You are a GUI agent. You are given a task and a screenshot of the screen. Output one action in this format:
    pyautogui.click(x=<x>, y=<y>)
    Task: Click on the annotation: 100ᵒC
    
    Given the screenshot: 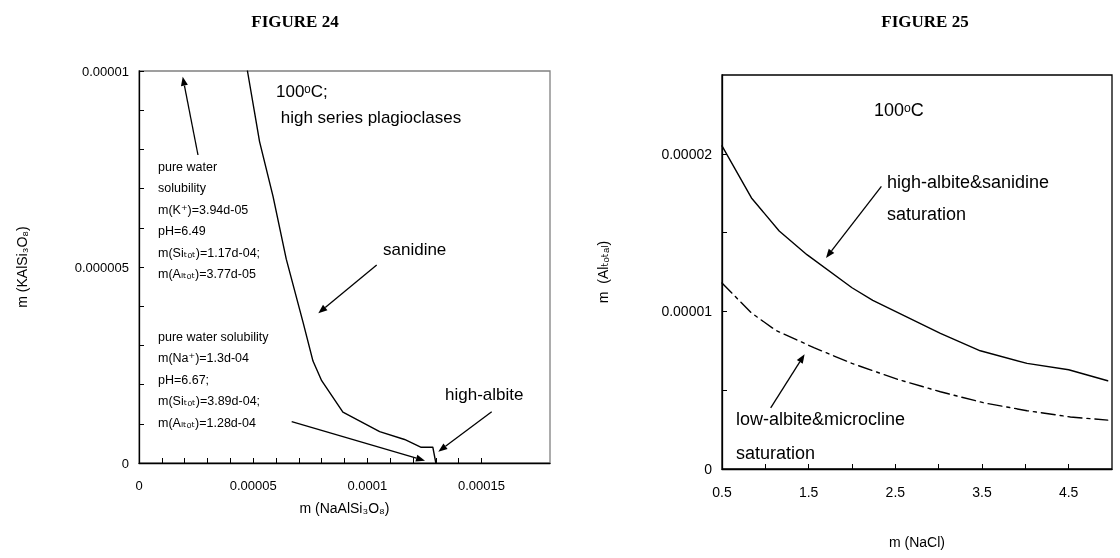 What is the action you would take?
    pyautogui.click(x=899, y=110)
    